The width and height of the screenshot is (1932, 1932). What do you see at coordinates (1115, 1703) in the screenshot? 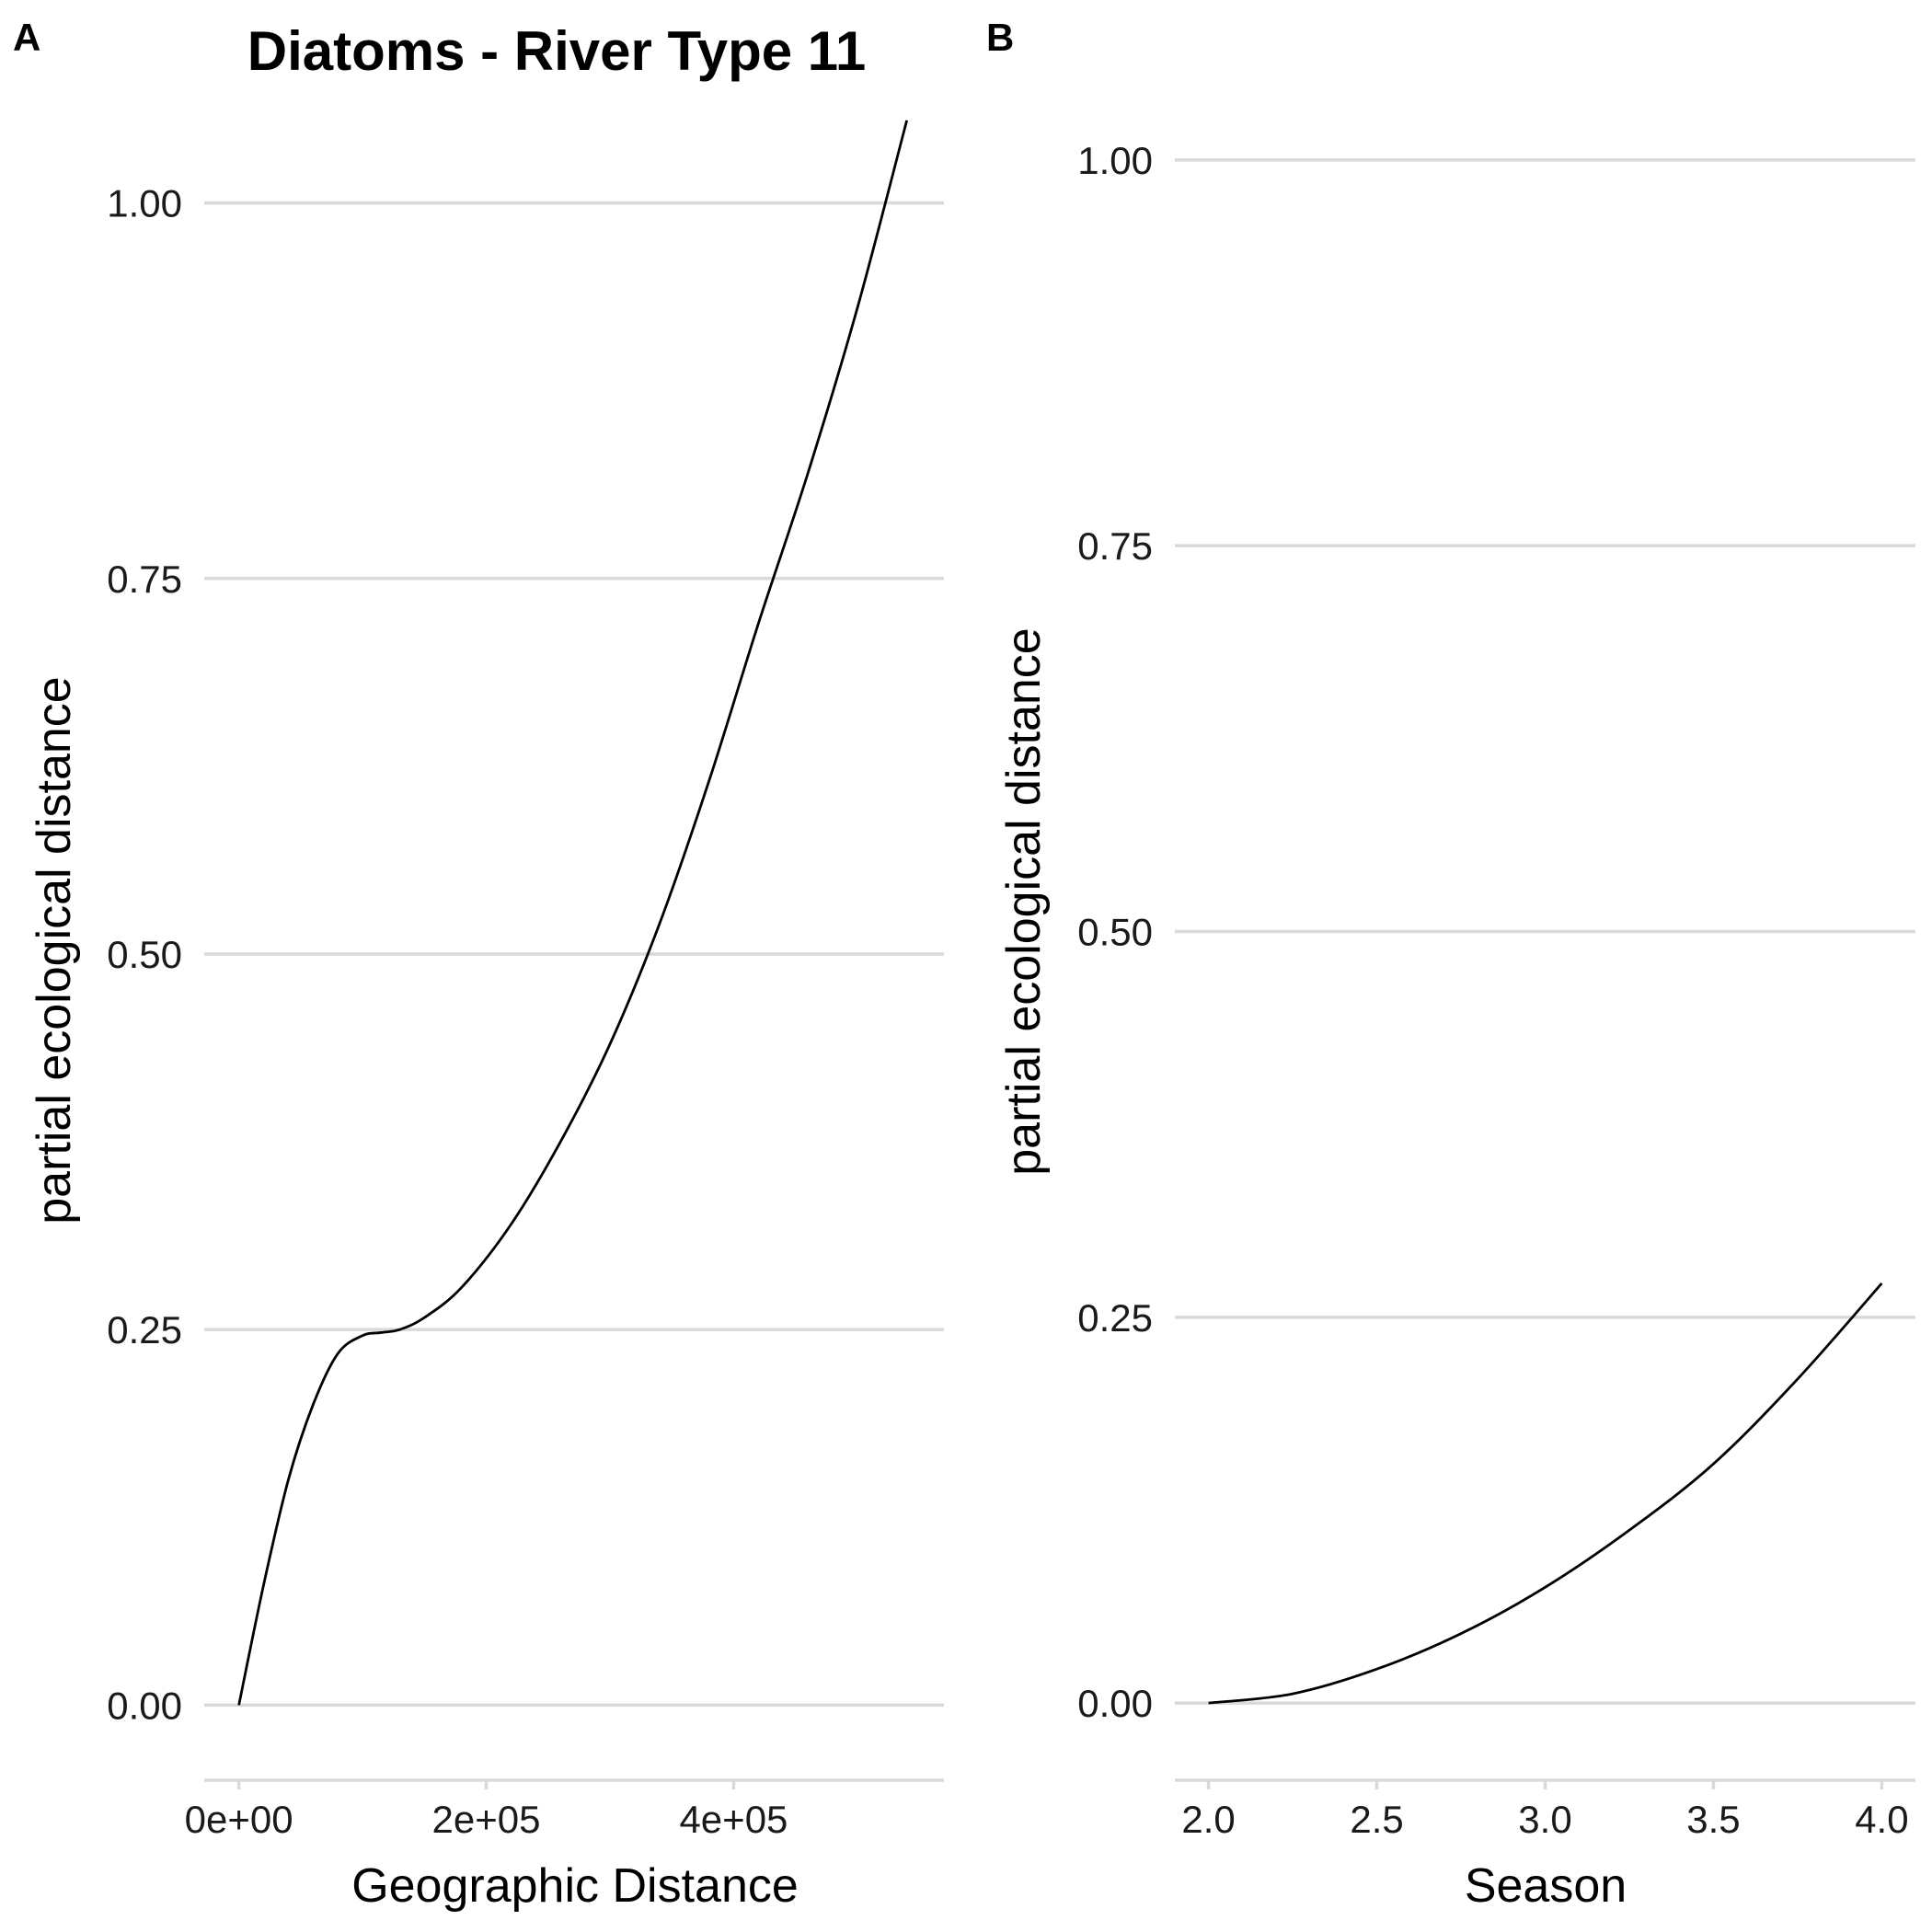
I see `panel-b-y-tick-label: 0.00` at bounding box center [1115, 1703].